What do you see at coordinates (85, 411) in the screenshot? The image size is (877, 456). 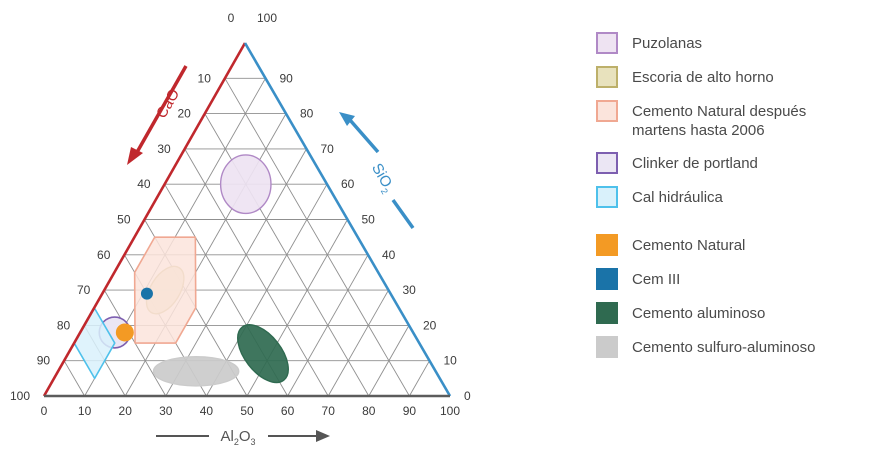 I see `tick-al2o3: 10` at bounding box center [85, 411].